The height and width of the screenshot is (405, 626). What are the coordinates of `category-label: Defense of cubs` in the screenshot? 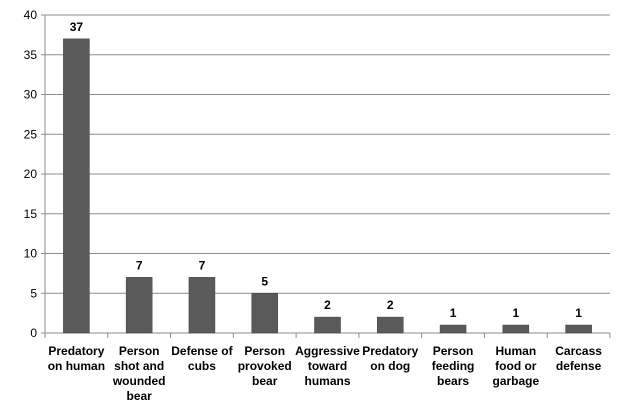 It's located at (202, 358).